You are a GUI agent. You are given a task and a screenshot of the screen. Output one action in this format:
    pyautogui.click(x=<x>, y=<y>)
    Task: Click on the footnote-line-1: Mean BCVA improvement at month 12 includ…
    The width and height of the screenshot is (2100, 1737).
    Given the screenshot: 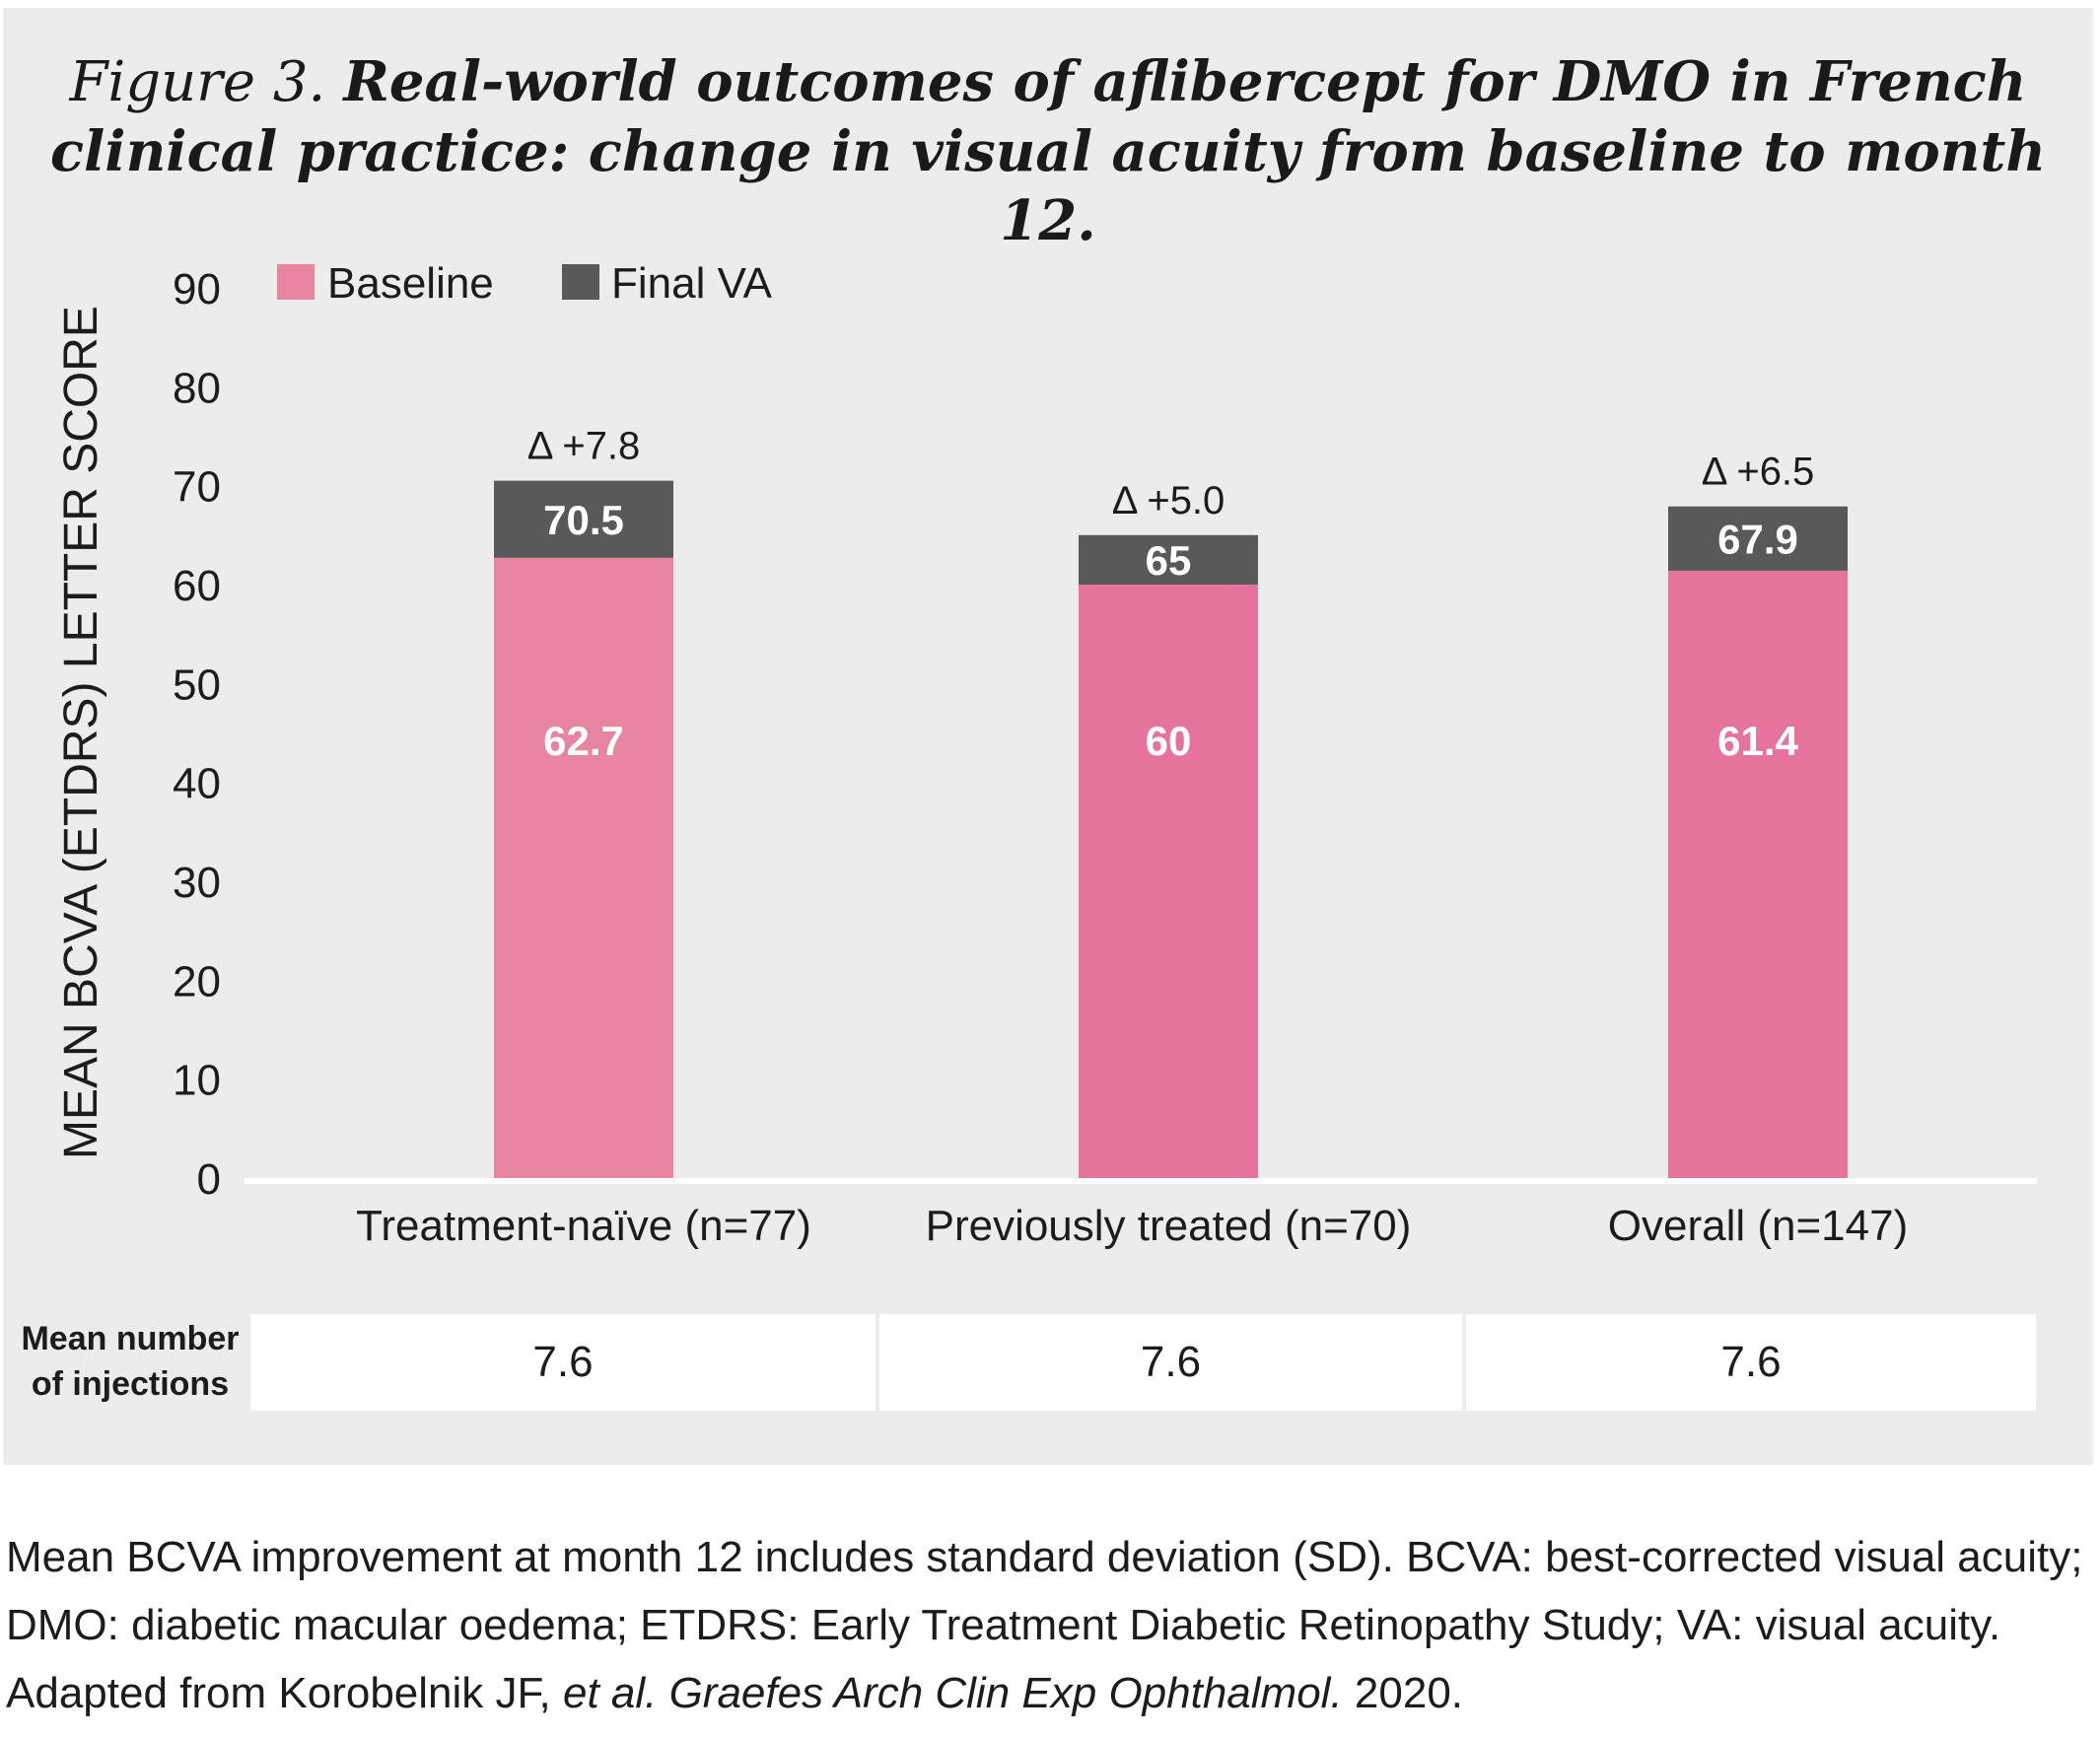 What is the action you would take?
    pyautogui.click(x=1044, y=1557)
    